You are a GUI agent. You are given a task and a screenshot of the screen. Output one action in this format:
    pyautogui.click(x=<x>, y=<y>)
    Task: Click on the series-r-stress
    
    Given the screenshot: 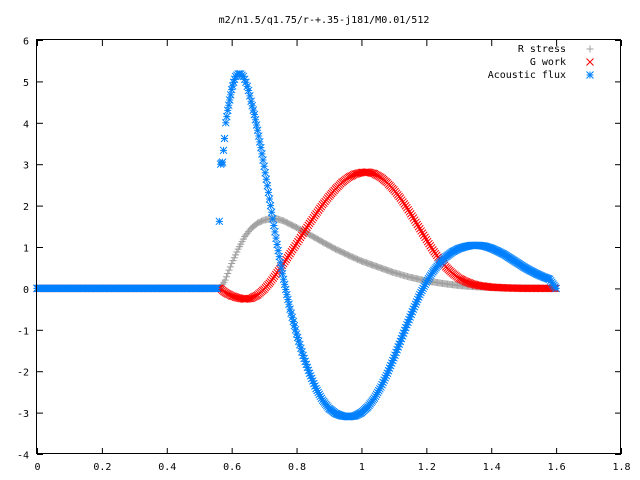 What is the action you would take?
    pyautogui.click(x=296, y=253)
    